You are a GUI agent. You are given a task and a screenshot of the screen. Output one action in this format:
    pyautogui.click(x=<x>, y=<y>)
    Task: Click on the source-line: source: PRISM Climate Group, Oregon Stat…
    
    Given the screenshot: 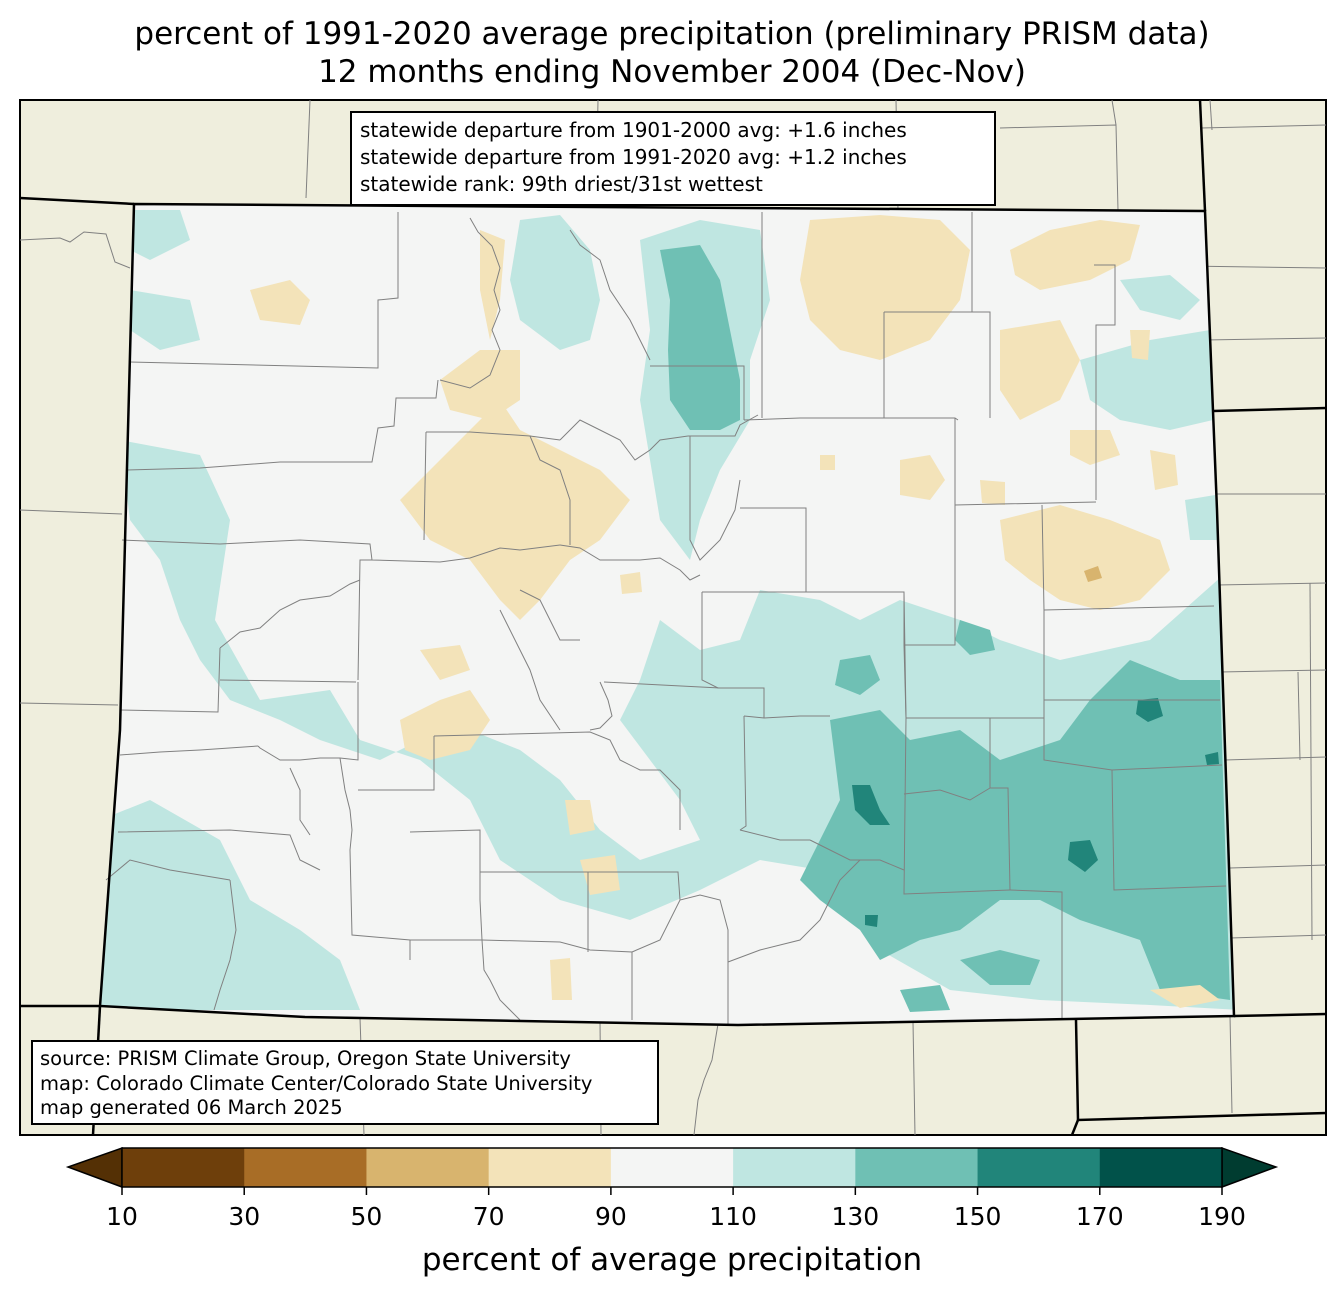 What is the action you would take?
    pyautogui.click(x=305, y=1058)
    